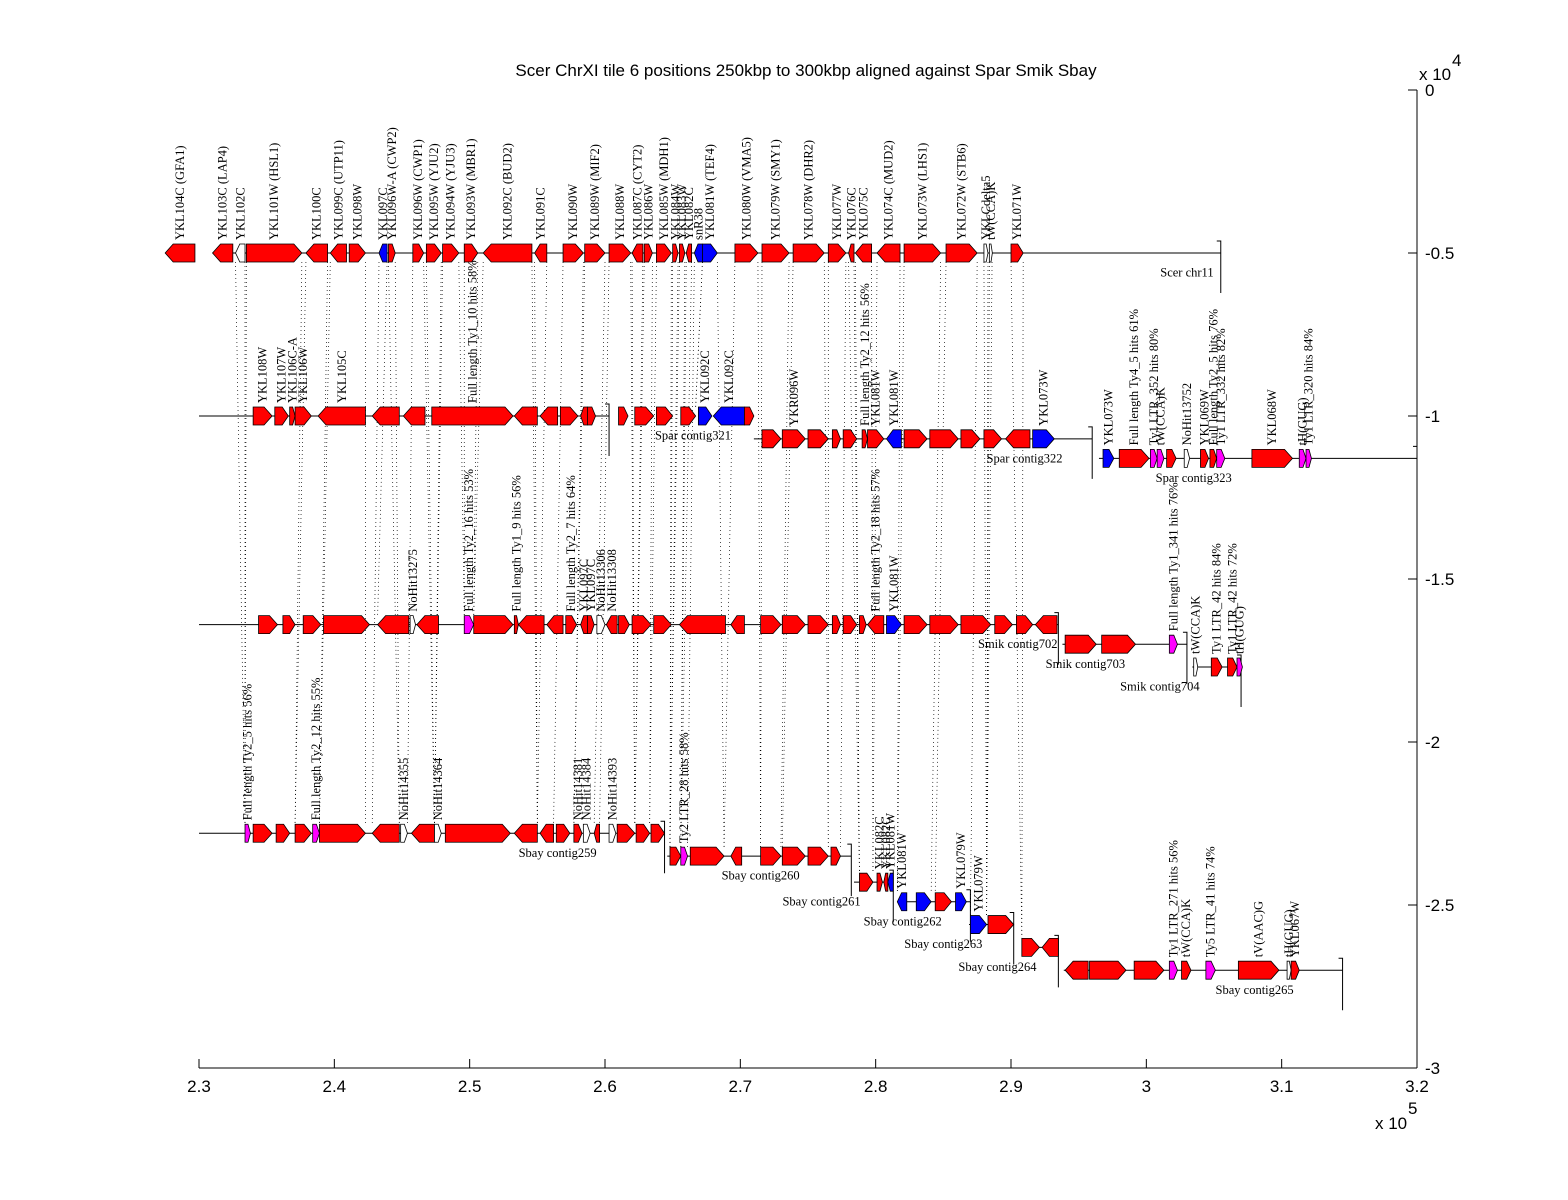 The height and width of the screenshot is (1200, 1568). What do you see at coordinates (1282, 1086) in the screenshot?
I see `x-tick-label: 3.1` at bounding box center [1282, 1086].